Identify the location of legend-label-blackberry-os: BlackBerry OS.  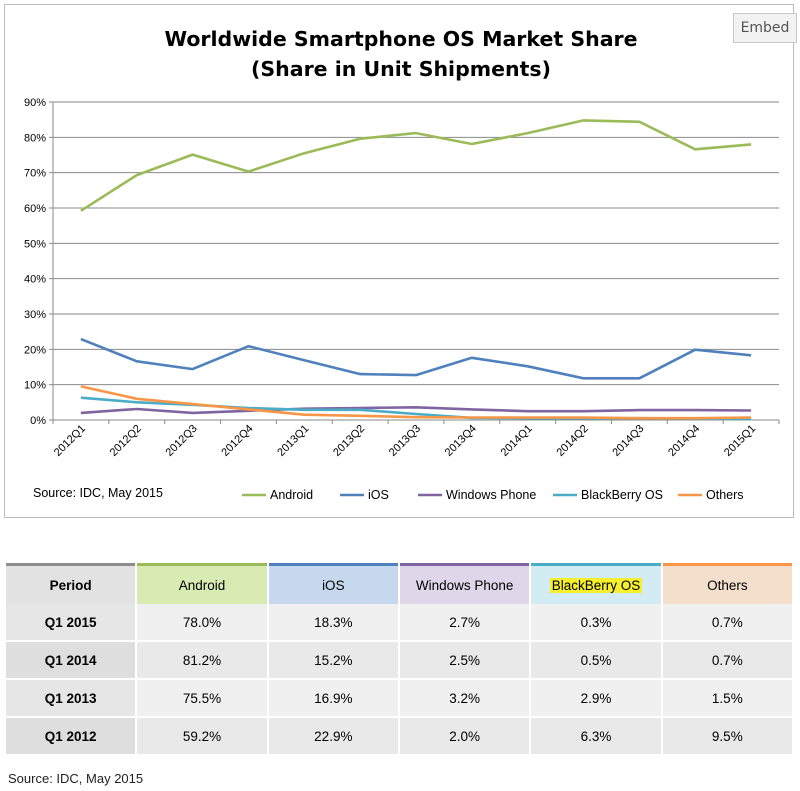
(622, 495).